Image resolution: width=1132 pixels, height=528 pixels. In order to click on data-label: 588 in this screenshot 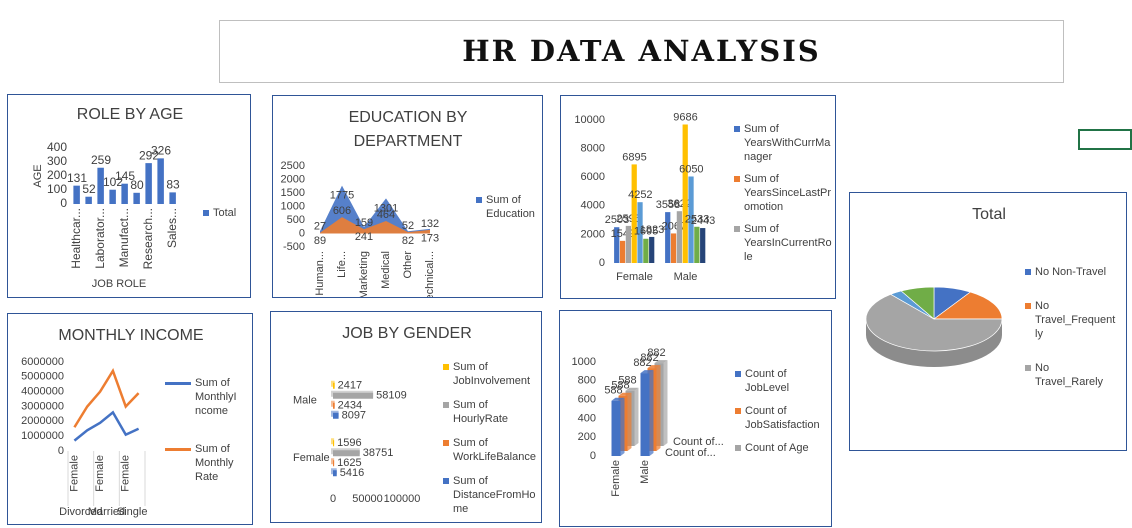, I will do `click(620, 386)`.